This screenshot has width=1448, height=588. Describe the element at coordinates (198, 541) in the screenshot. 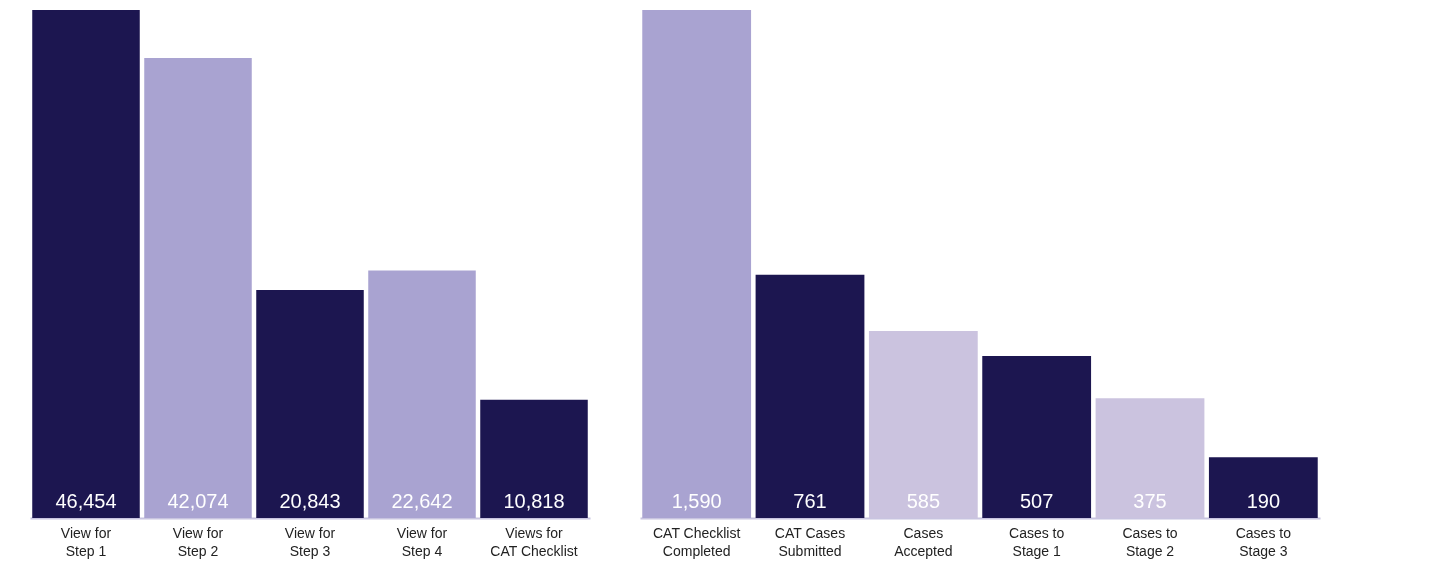

I see `x-tick-label: View for Step 2` at that location.